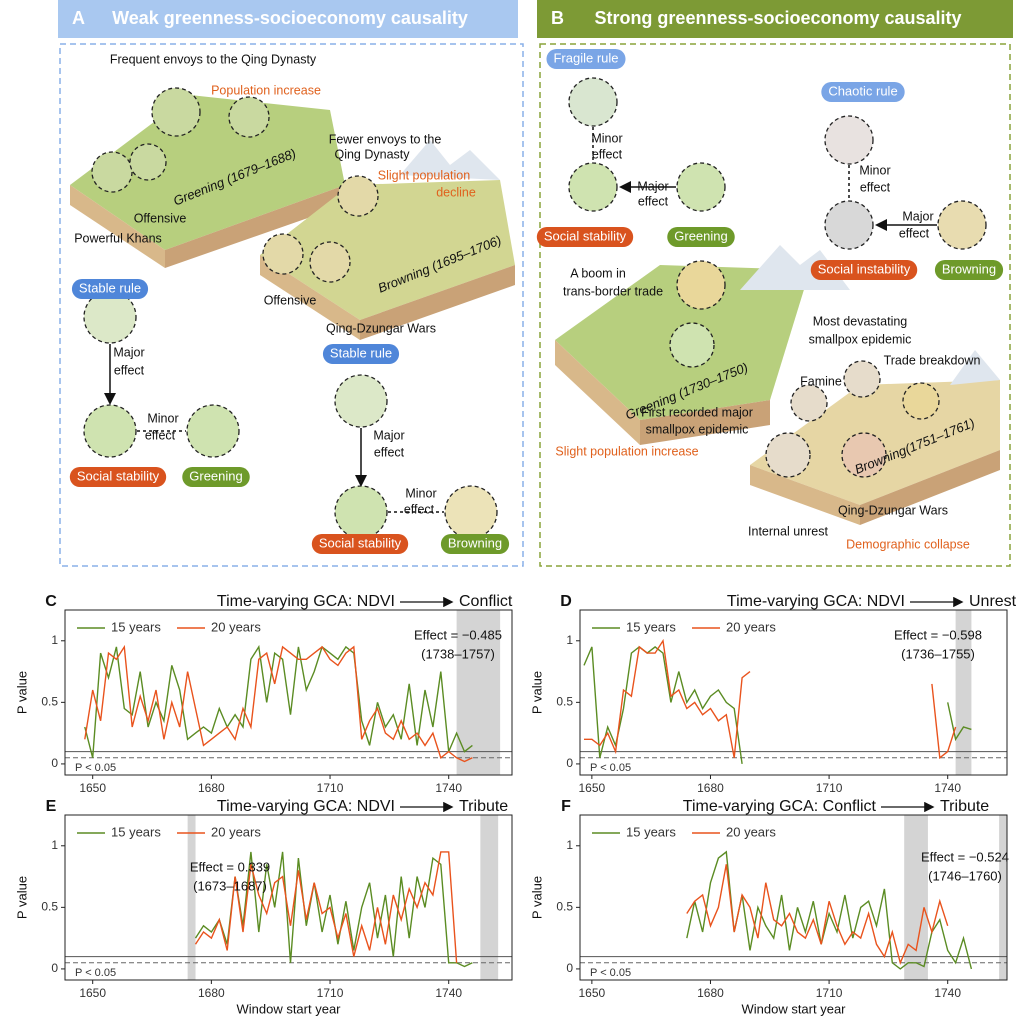 The width and height of the screenshot is (1034, 1018). Describe the element at coordinates (821, 381) in the screenshot. I see `label: Famine` at that location.